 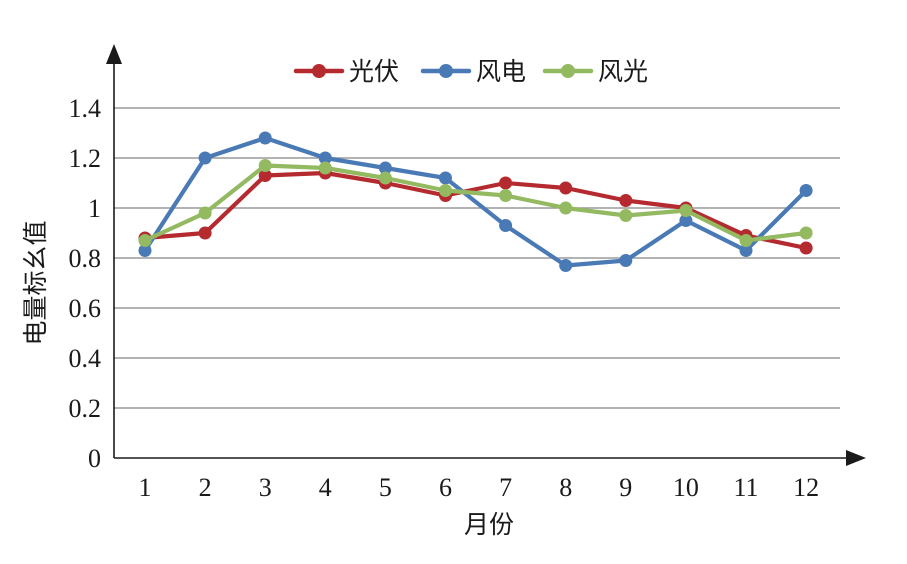 I want to click on x-tick-label: 7, so click(x=505, y=487).